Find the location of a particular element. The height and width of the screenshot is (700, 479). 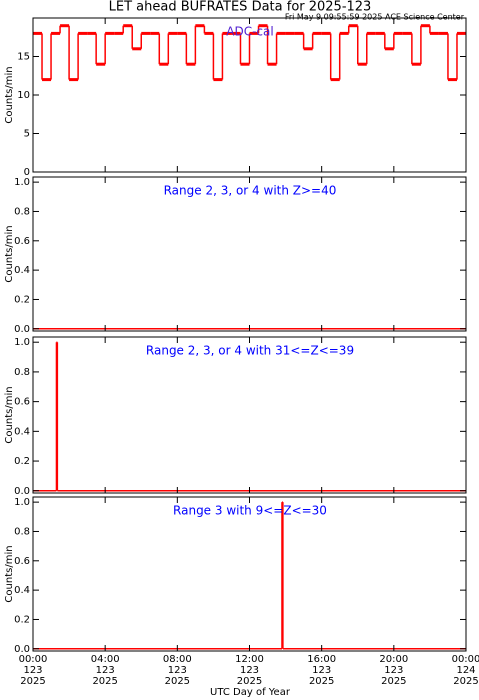

chart-title: LET ahead BUFRATES Data for 2025-123 is located at coordinates (240, 7).